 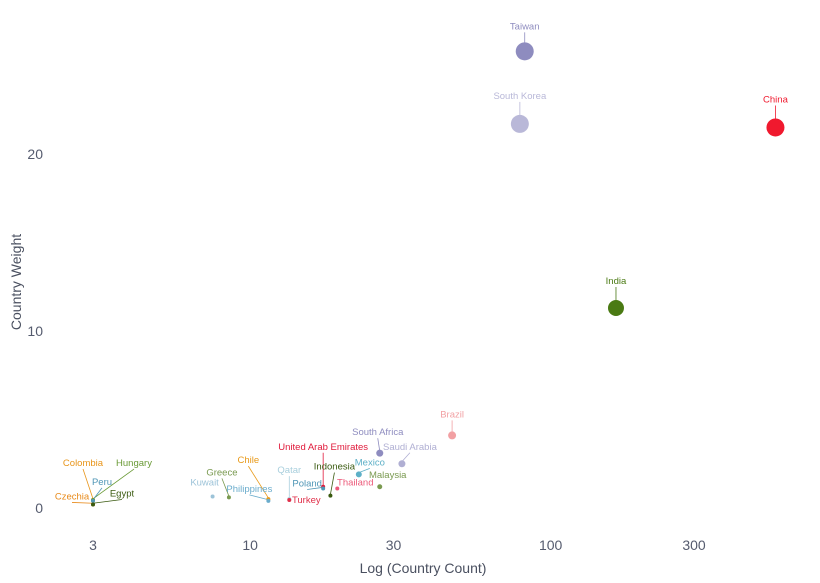 I want to click on point-label-peru: Peru, so click(x=102, y=482).